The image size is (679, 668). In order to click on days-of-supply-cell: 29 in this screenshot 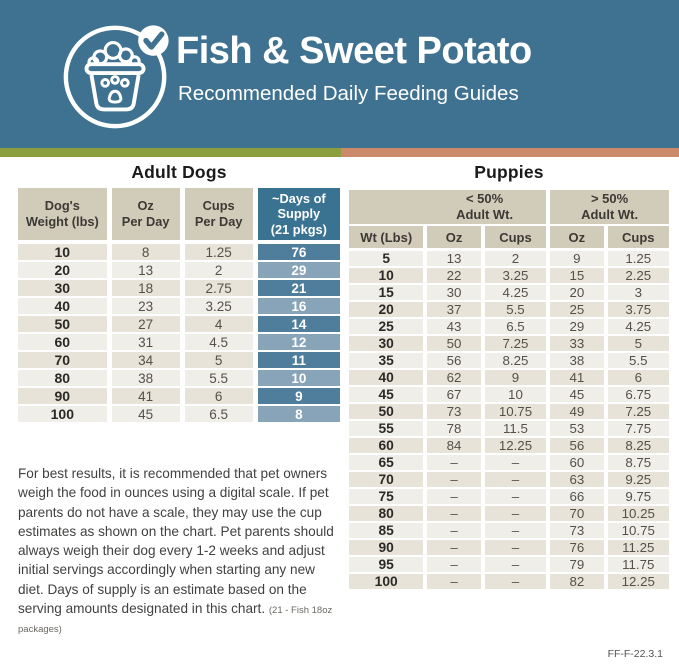, I will do `click(298, 271)`.